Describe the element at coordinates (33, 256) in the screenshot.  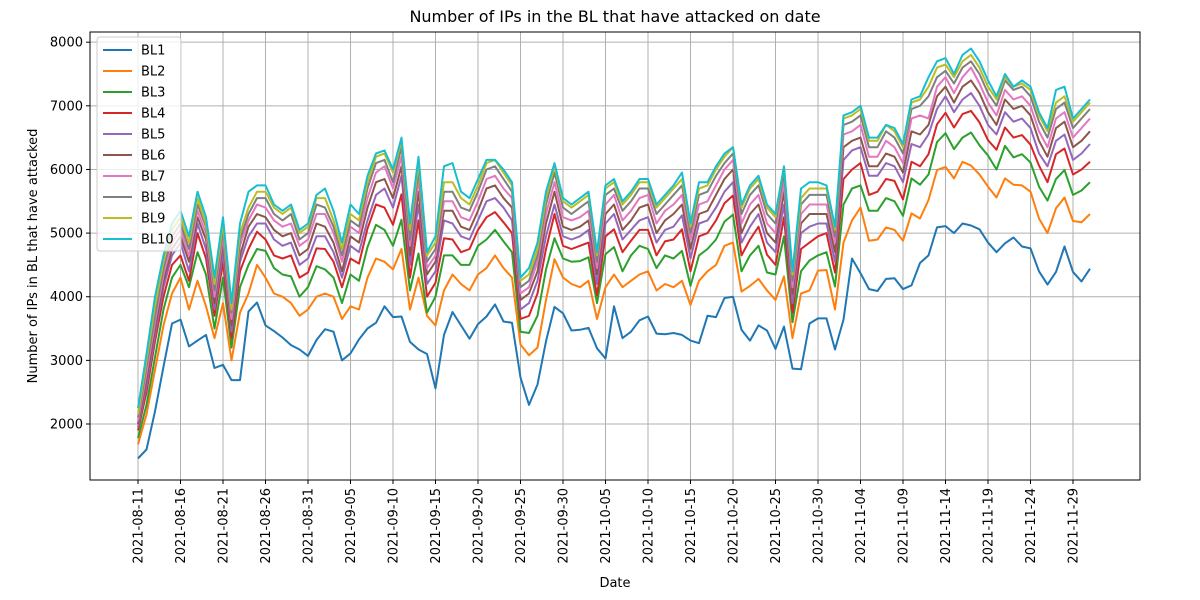
I see `y-axis-title: Number of IPs in BL that have attacked` at that location.